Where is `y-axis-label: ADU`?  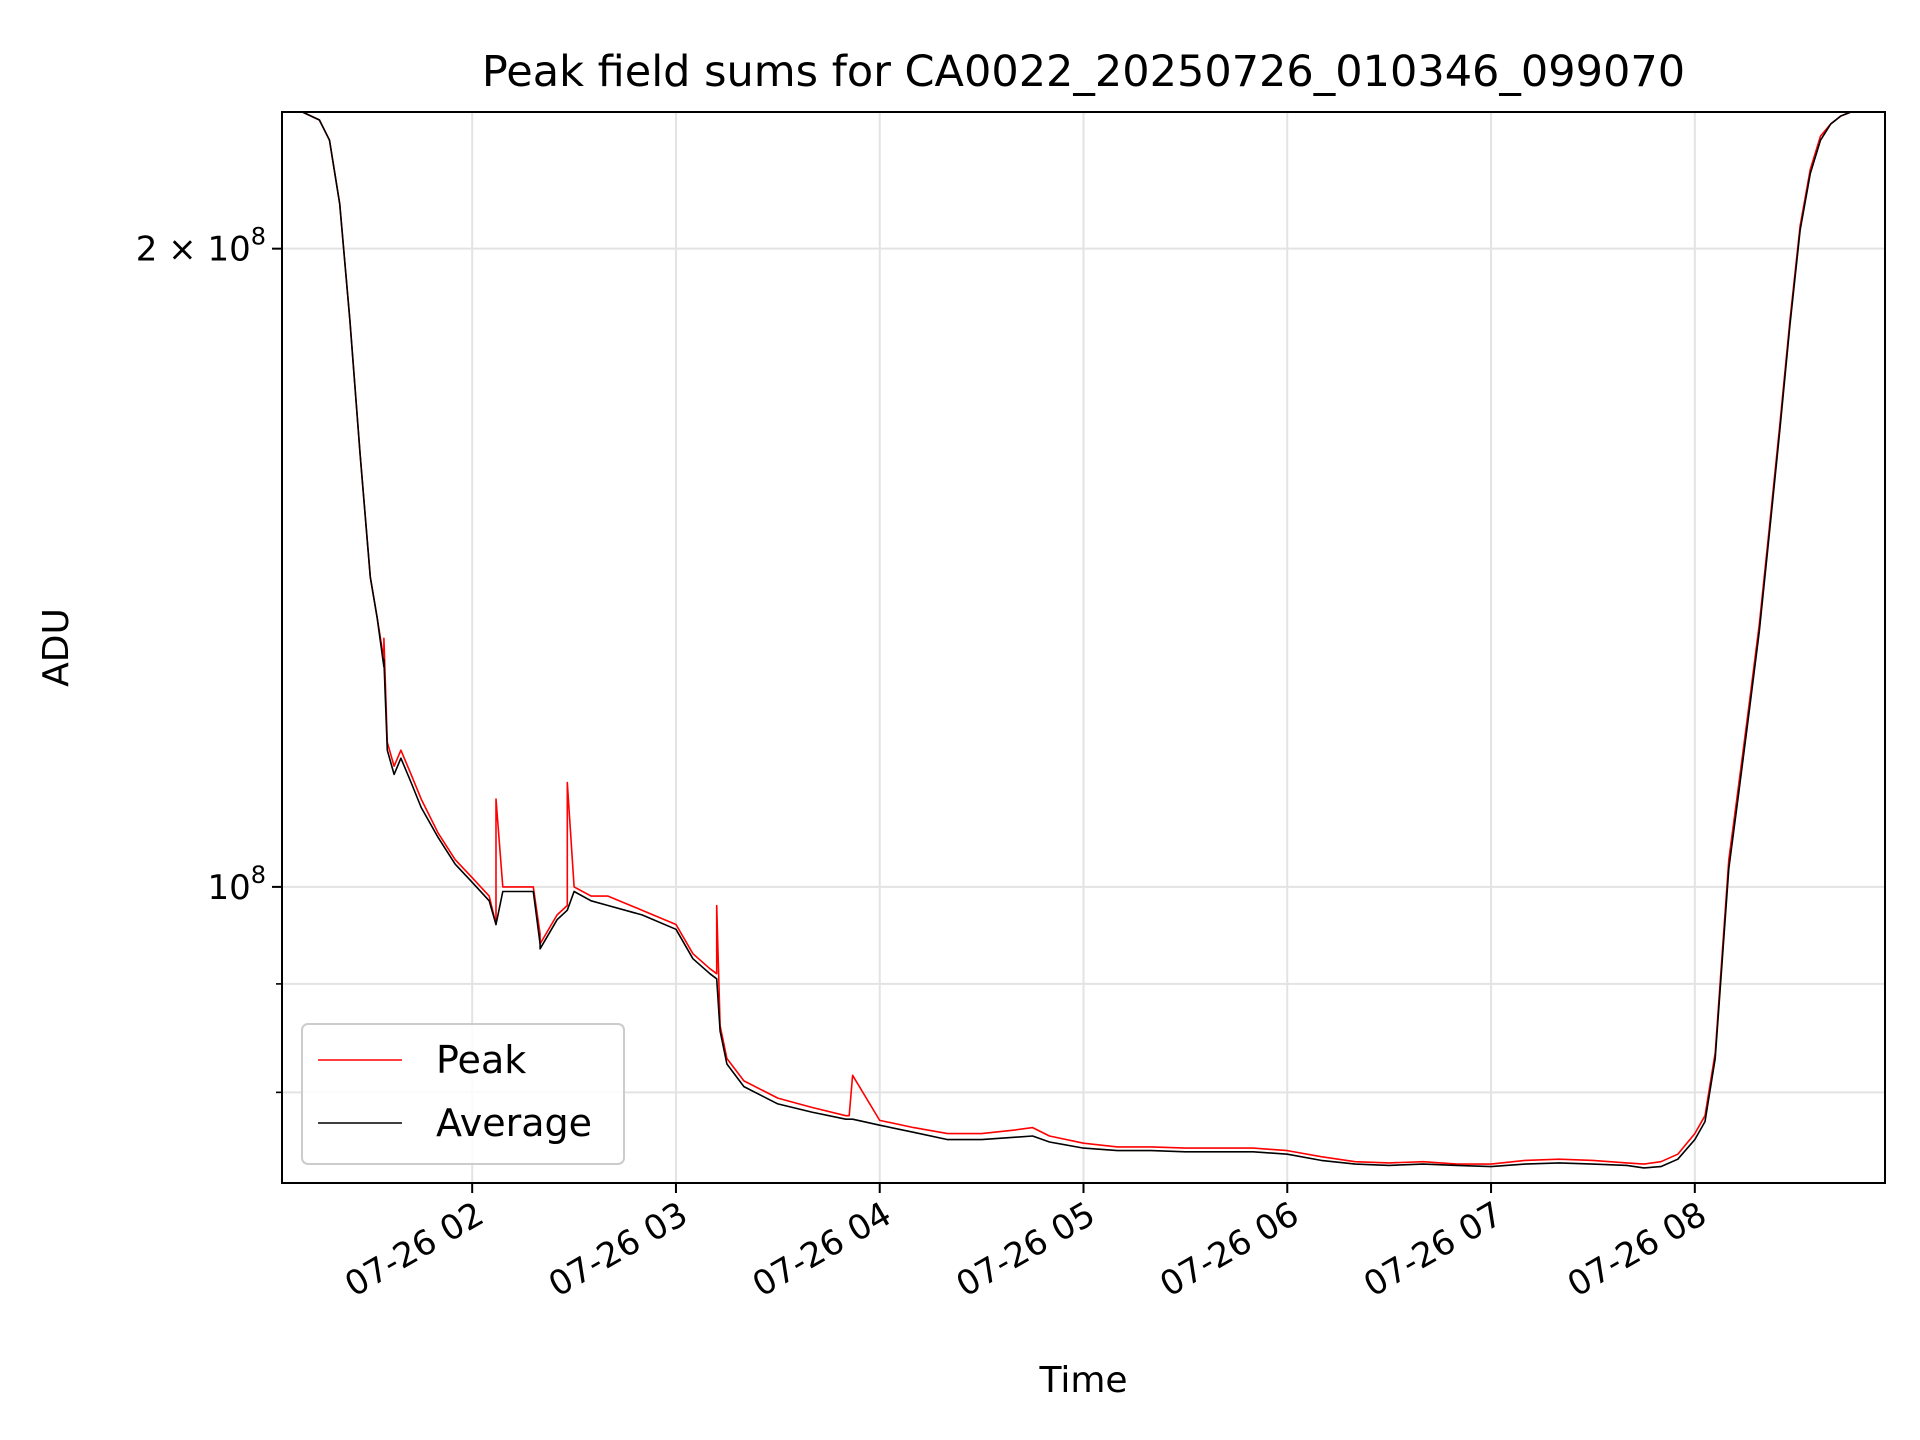
y-axis-label: ADU is located at coordinates (56, 647).